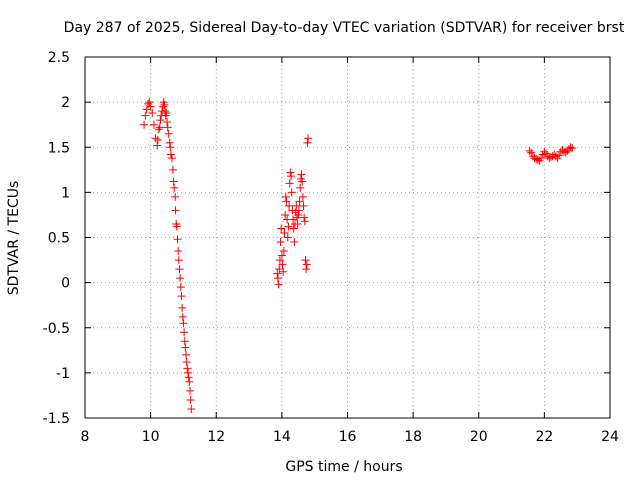 The image size is (640, 480). Describe the element at coordinates (544, 437) in the screenshot. I see `x-tick-label: 22` at that location.